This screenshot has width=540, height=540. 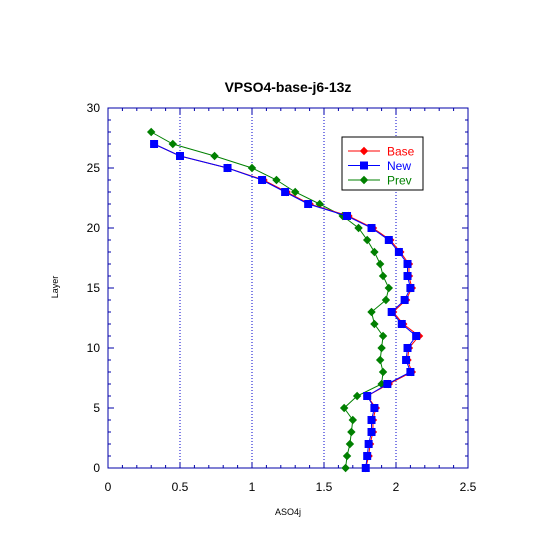 I want to click on y-tick-labels: 0 5 10 15 20 25 30, so click(x=94, y=288).